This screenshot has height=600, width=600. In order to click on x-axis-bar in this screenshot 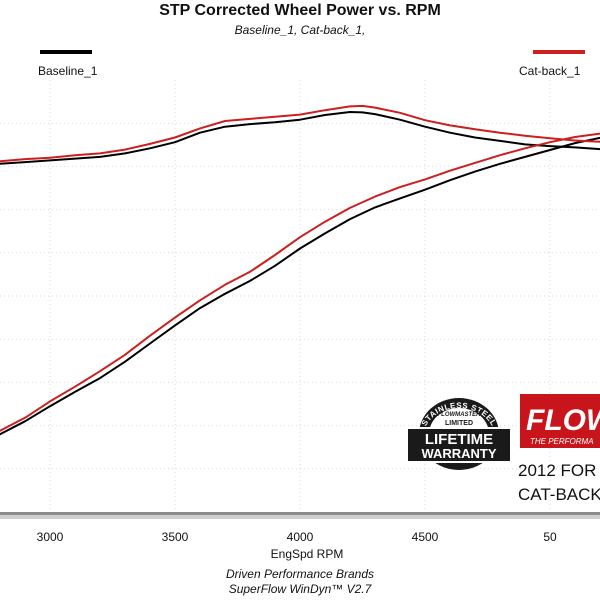, I will do `click(300, 513)`.